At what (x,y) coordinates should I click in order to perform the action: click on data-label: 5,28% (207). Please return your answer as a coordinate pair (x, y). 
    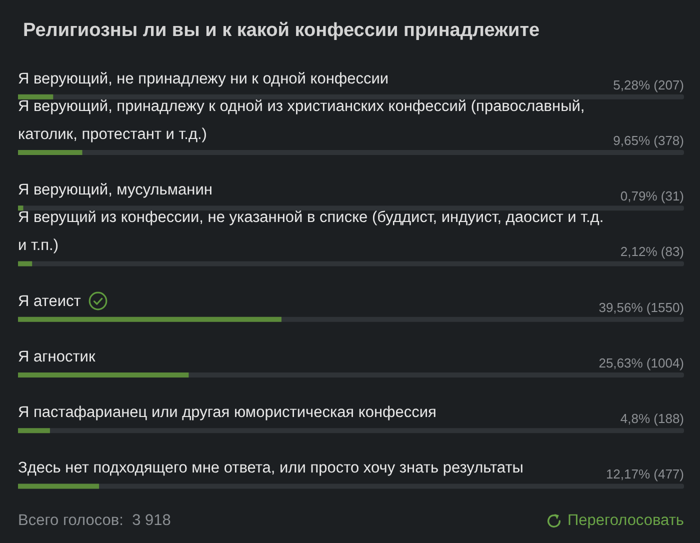
    Looking at the image, I should click on (648, 84).